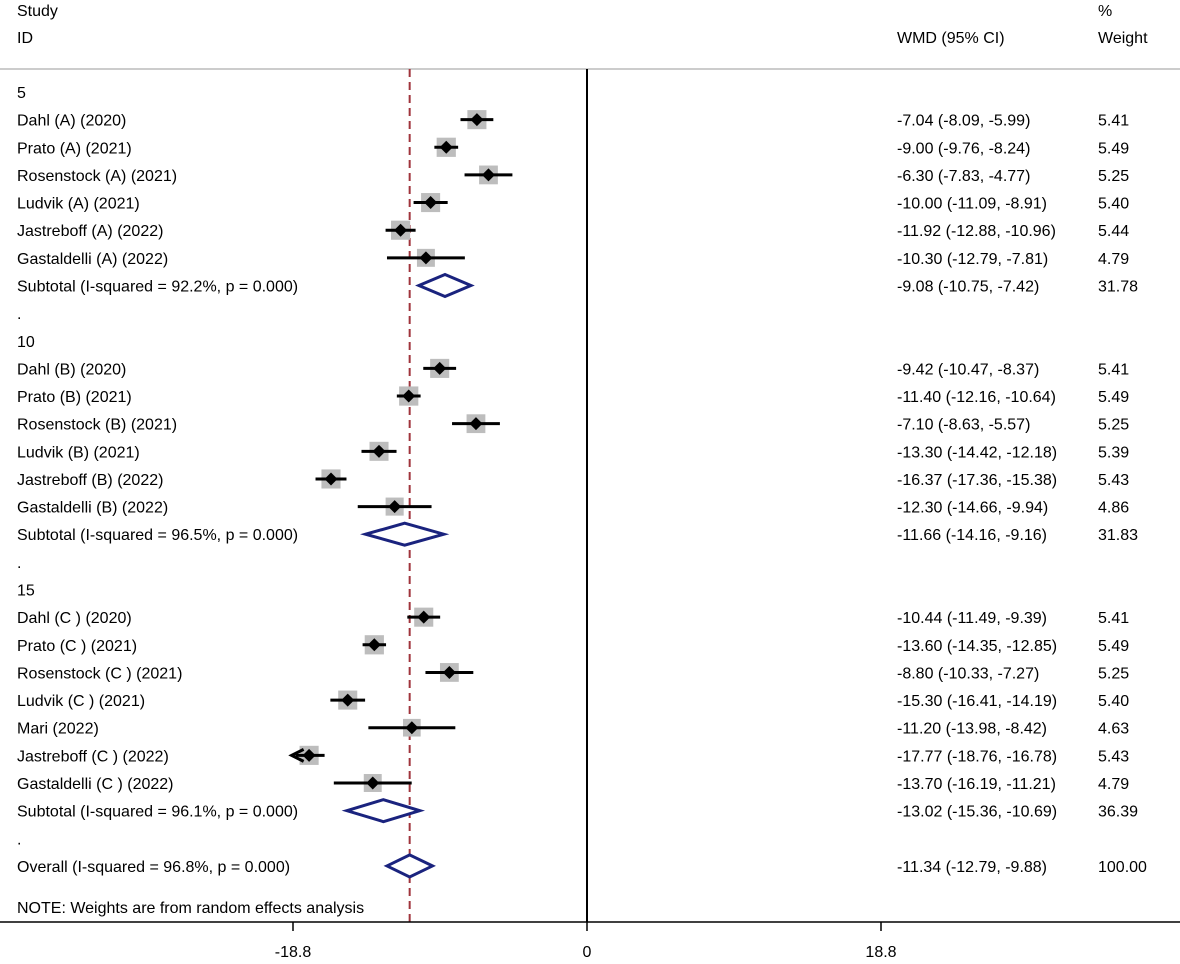  Describe the element at coordinates (296, 755) in the screenshot. I see `ci-truncation-arrow` at that location.